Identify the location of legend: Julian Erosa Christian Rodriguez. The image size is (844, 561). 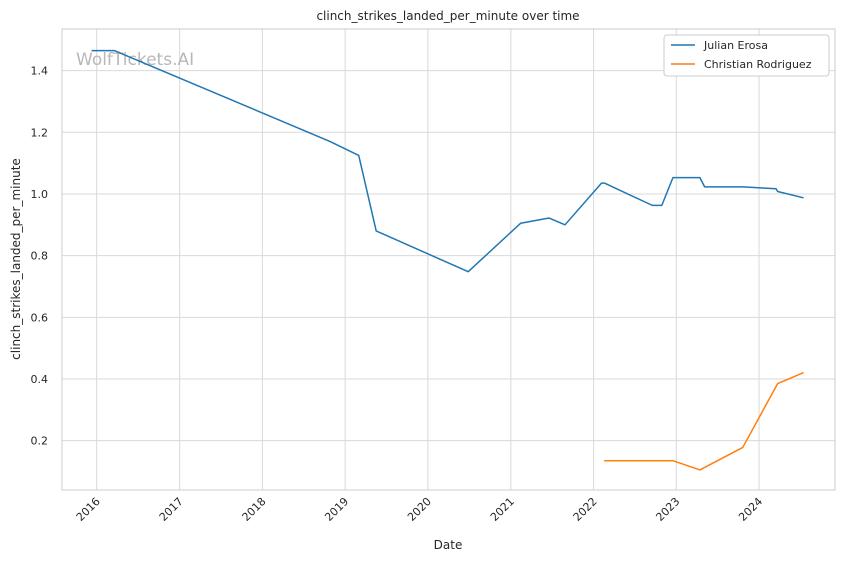
(746, 55).